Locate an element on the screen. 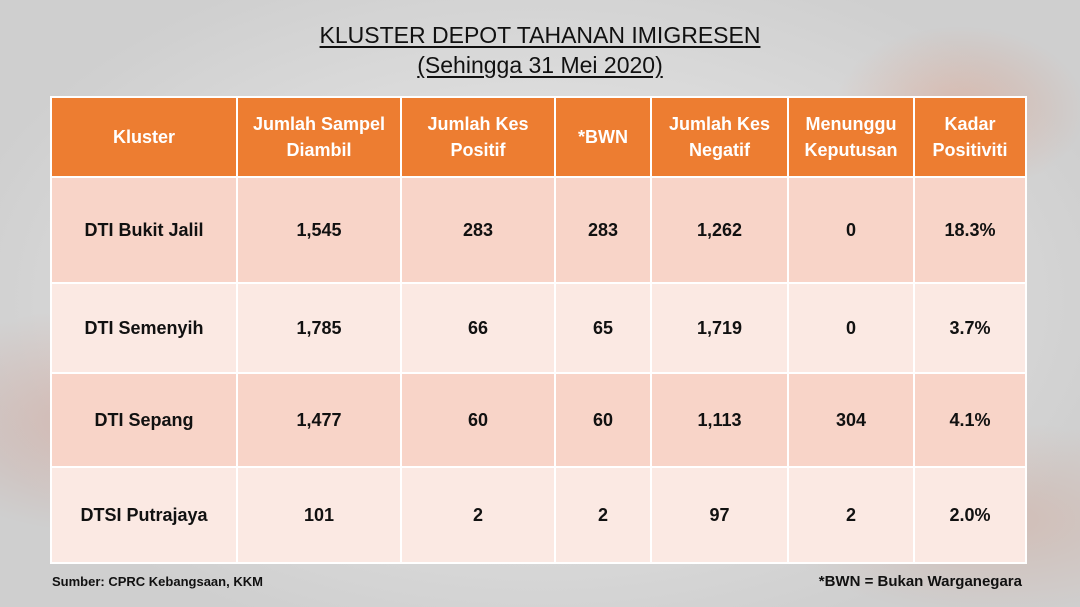 The image size is (1080, 607). table-row: DTI Semenyih 1,785 66 65 1,719 0 3.7% is located at coordinates (538, 328).